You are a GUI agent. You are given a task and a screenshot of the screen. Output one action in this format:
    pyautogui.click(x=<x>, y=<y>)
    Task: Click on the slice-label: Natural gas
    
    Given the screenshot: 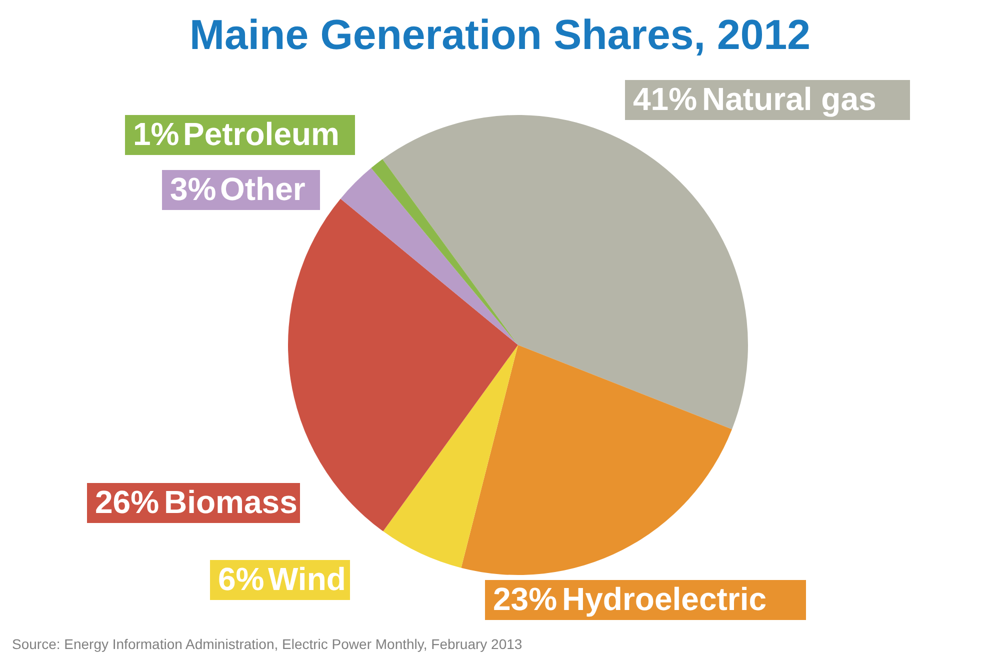 What is the action you would take?
    pyautogui.click(x=789, y=99)
    